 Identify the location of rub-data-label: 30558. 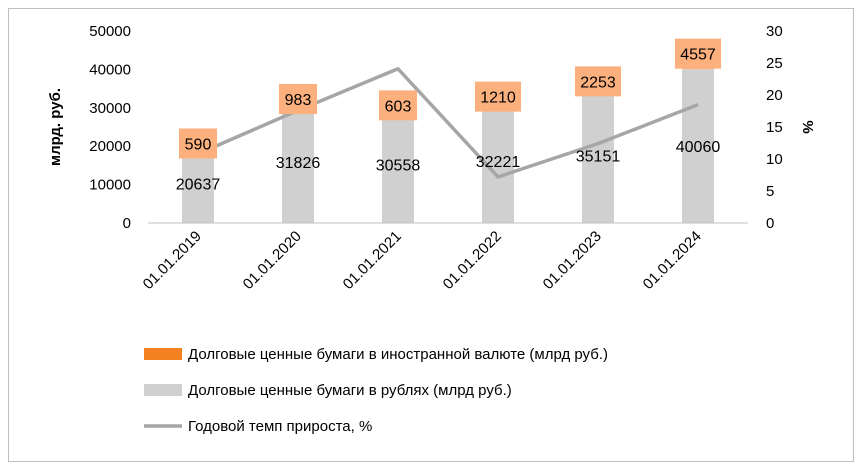
(398, 165).